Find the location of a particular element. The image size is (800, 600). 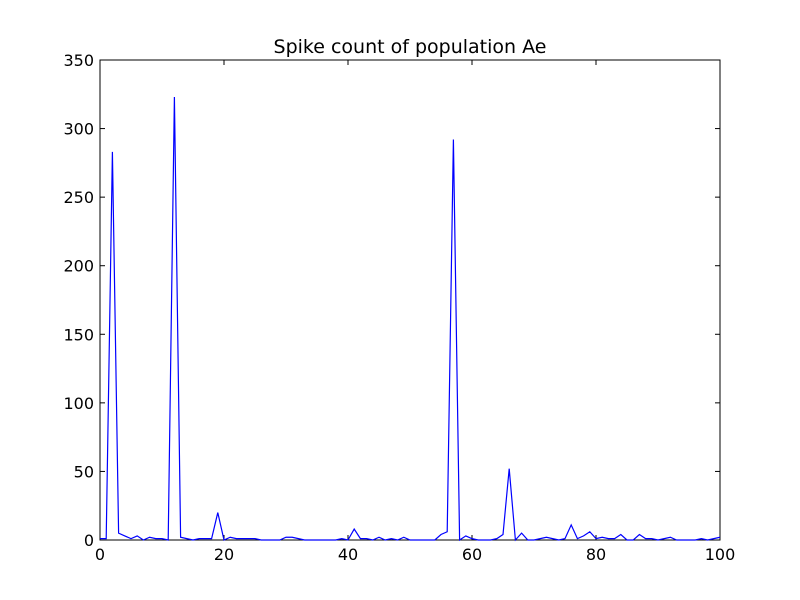

y-tick-label: 250 is located at coordinates (78, 197).